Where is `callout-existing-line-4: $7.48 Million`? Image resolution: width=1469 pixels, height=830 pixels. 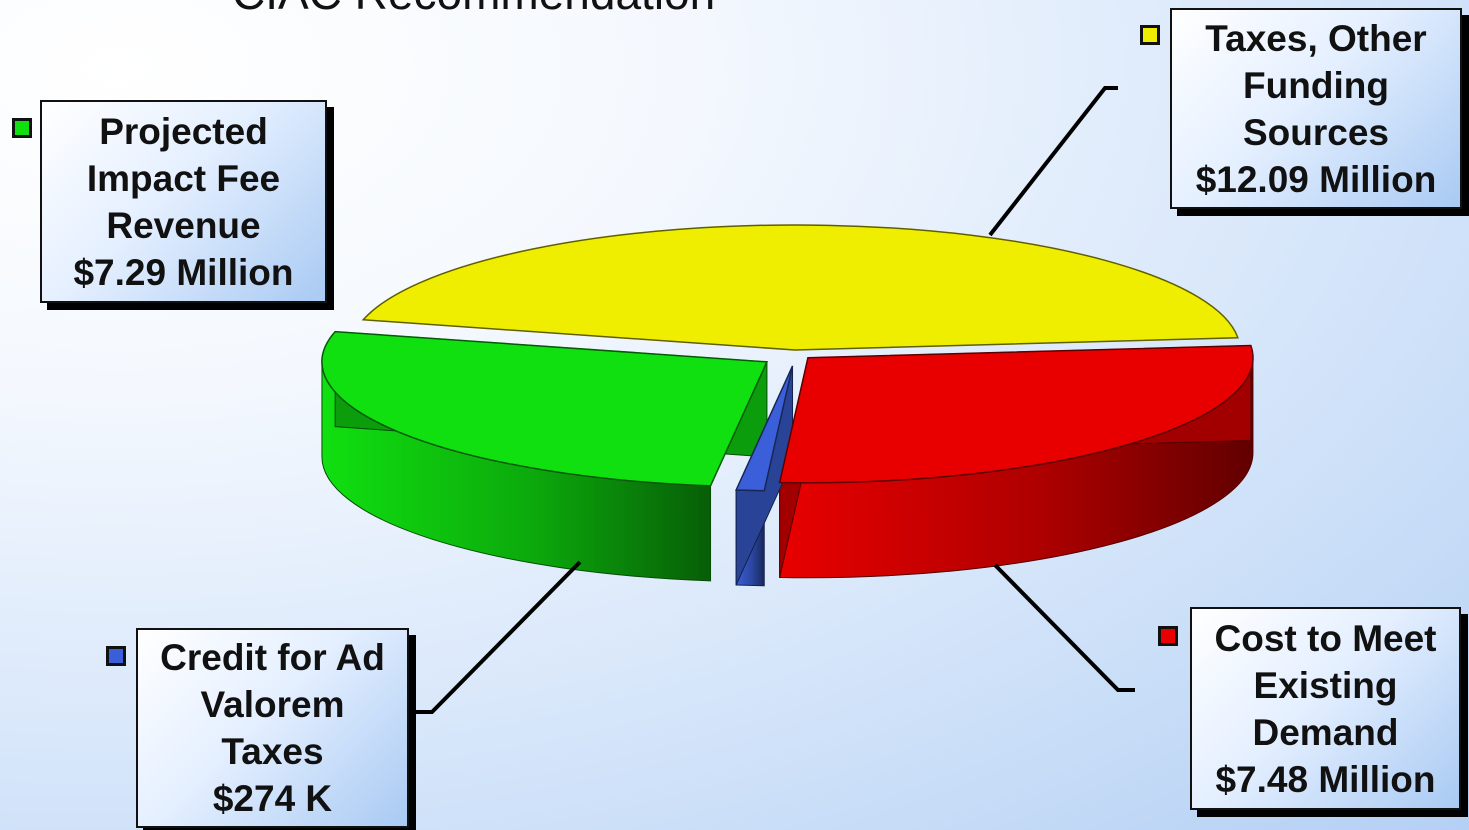
callout-existing-line-4: $7.48 Million is located at coordinates (1325, 779).